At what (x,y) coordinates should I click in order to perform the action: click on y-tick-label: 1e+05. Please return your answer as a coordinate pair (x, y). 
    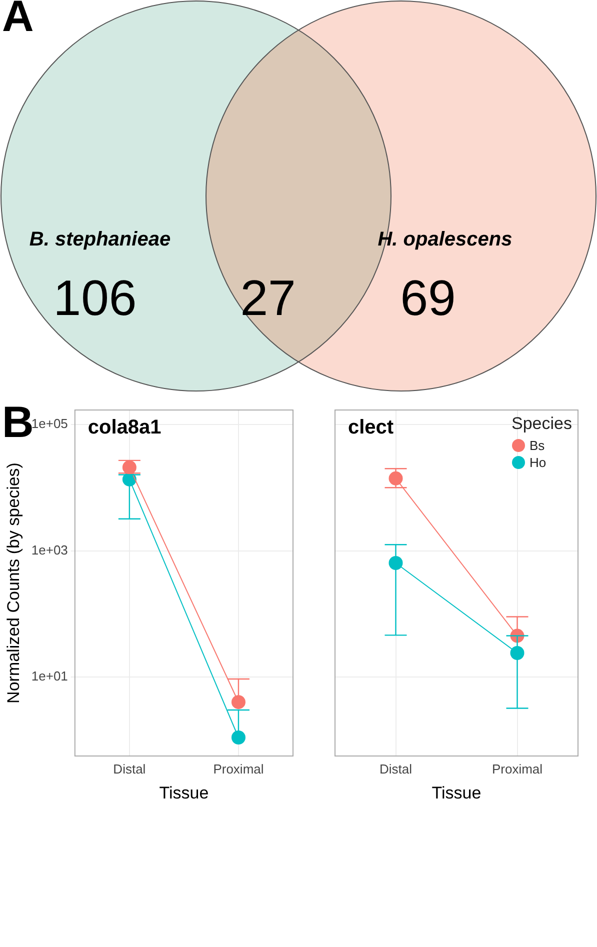
    Looking at the image, I should click on (49, 424).